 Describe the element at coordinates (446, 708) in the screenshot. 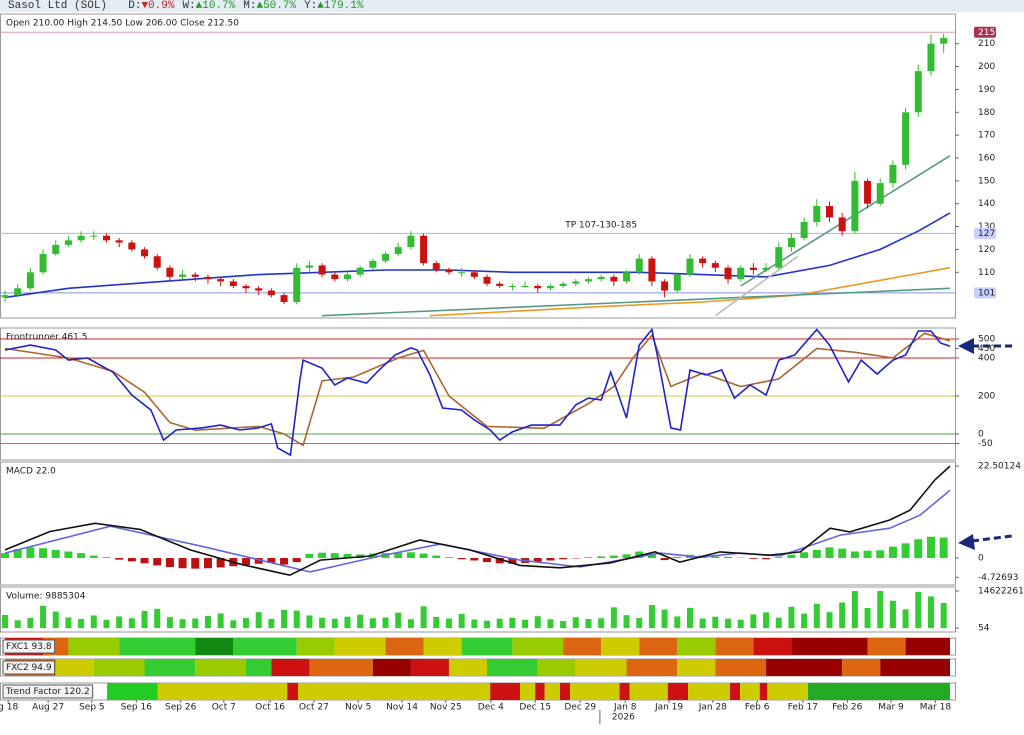

I see `x-tick-label: Nov 25` at that location.